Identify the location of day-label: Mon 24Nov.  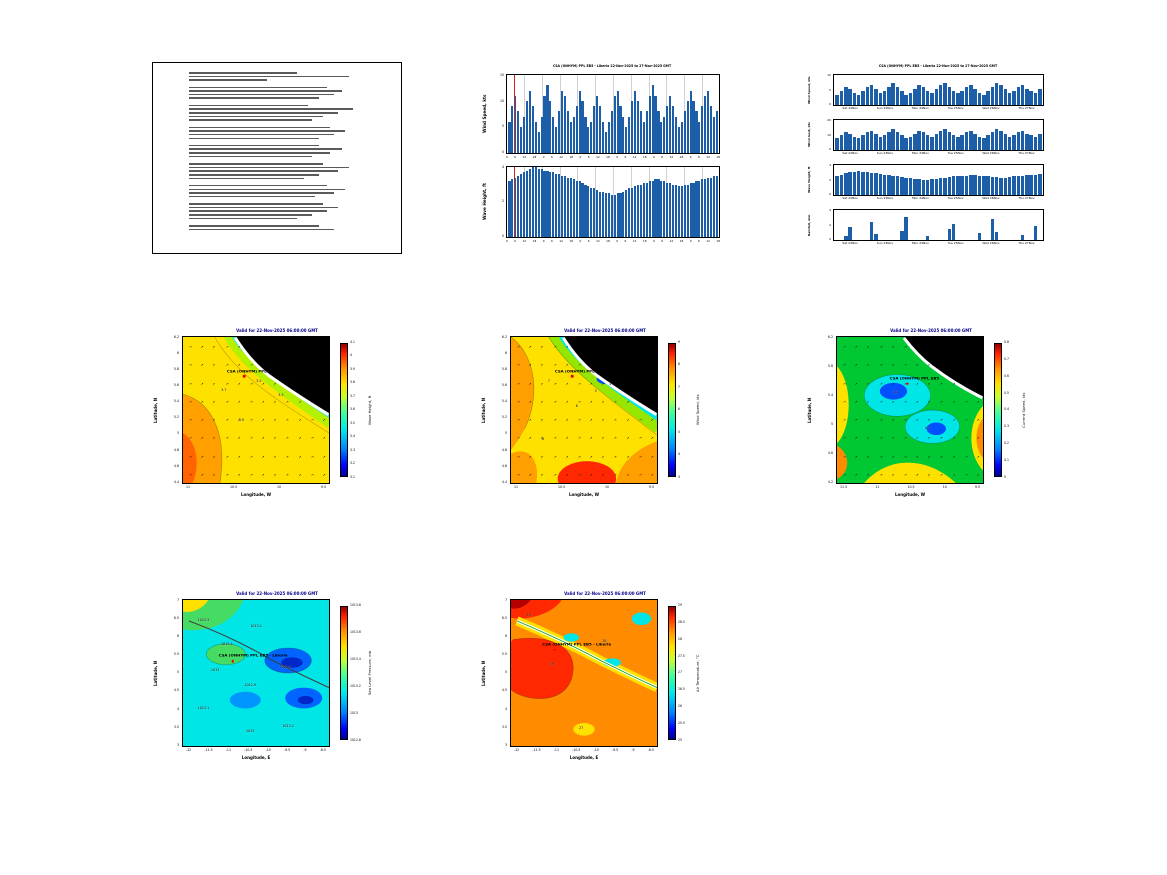
(920, 153).